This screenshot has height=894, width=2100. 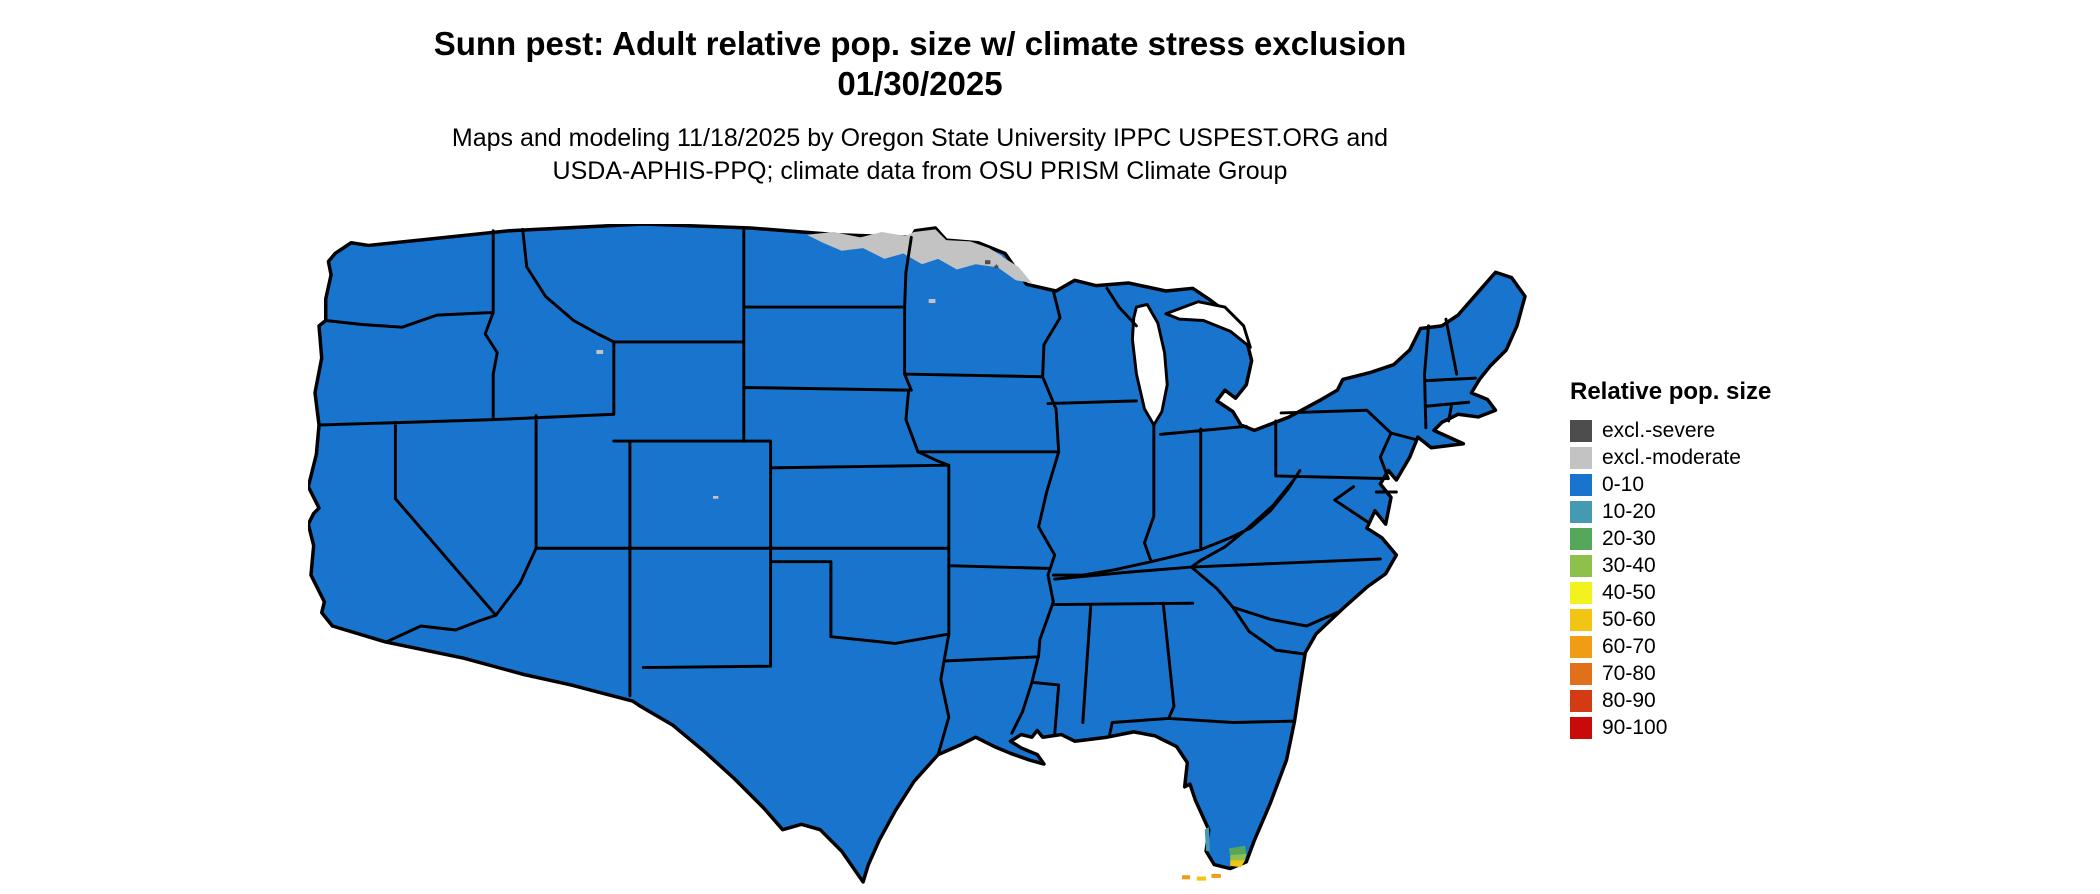 I want to click on legend-item-80-90: 80-90, so click(x=1670, y=701).